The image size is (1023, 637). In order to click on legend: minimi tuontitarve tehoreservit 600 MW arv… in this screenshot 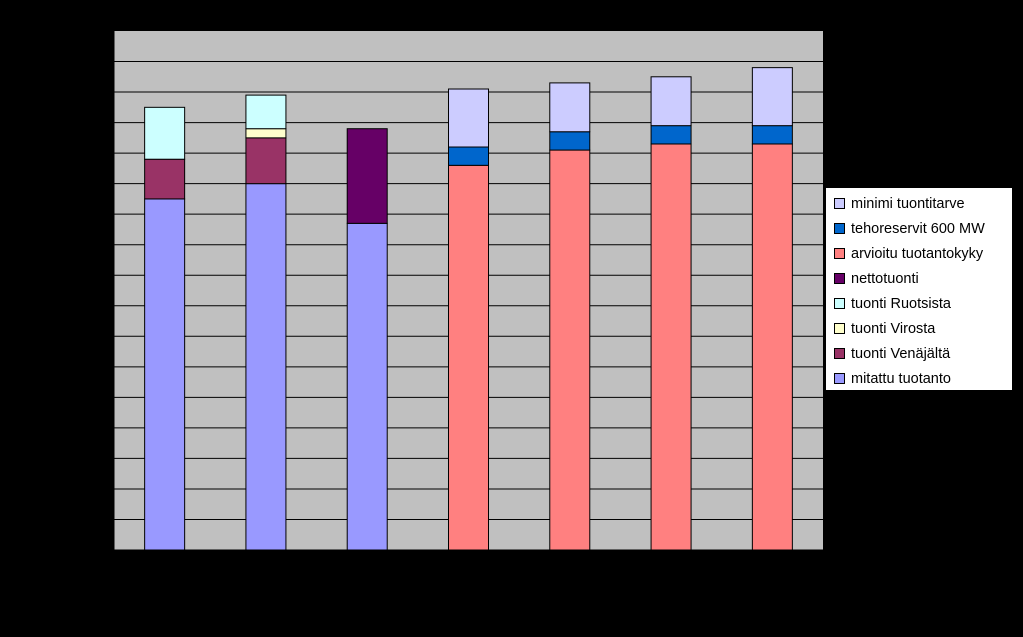, I will do `click(919, 289)`.